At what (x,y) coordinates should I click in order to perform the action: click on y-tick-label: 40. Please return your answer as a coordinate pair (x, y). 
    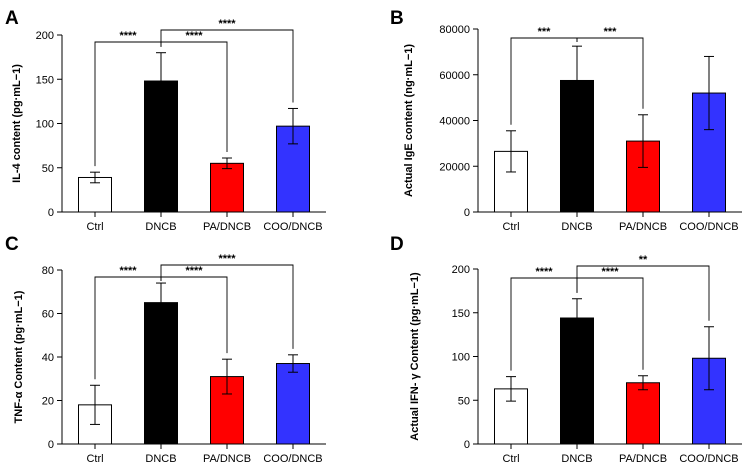
    Looking at the image, I should click on (48, 358).